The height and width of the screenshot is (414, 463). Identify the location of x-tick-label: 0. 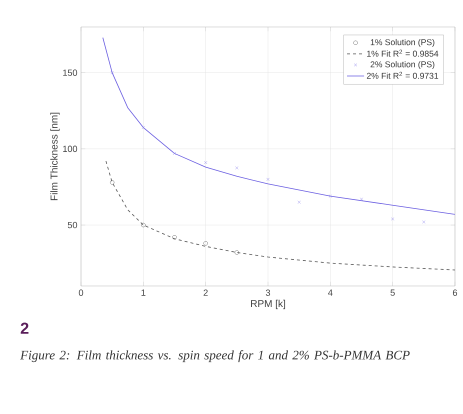
(81, 293).